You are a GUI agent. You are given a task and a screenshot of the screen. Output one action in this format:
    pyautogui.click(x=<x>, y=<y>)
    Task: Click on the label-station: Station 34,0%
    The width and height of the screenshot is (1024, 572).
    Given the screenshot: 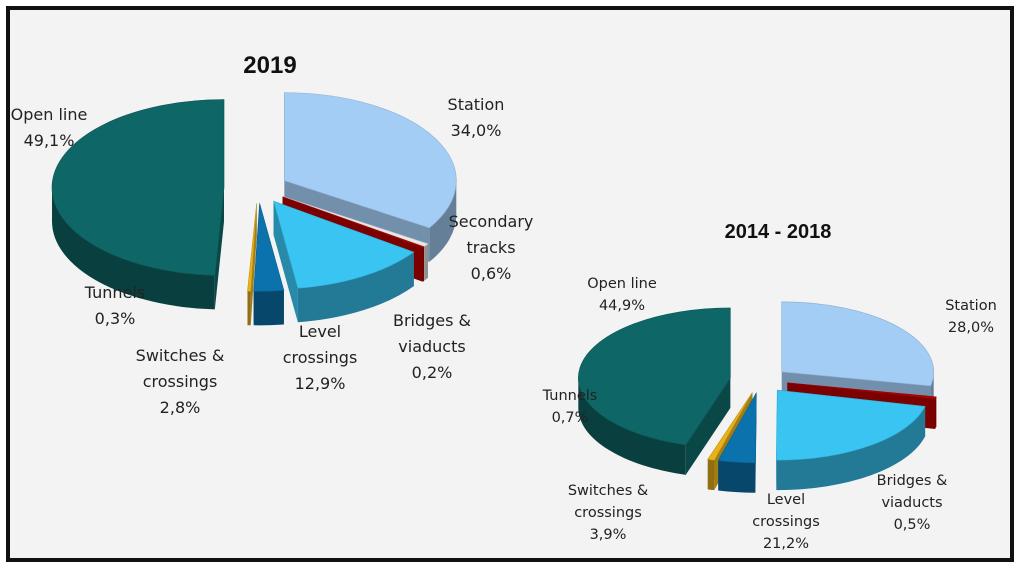 What is the action you would take?
    pyautogui.click(x=476, y=117)
    